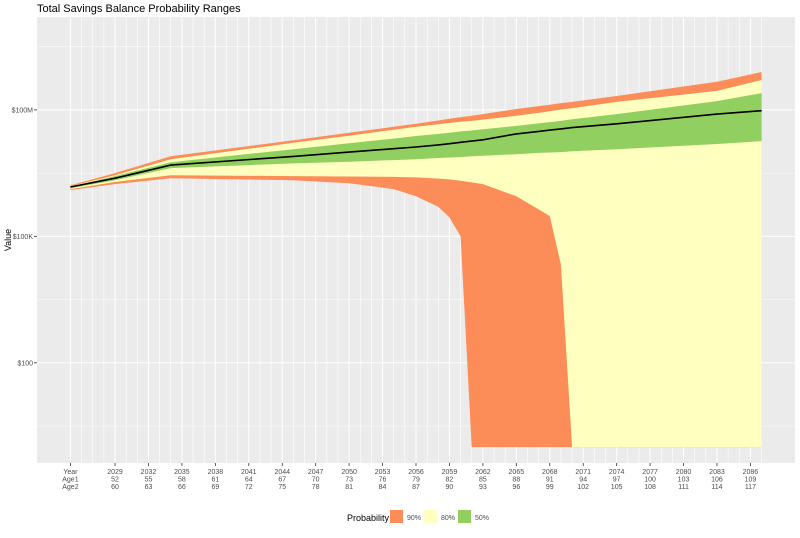 The width and height of the screenshot is (800, 538). I want to click on x-tick-label: 2065, so click(517, 472).